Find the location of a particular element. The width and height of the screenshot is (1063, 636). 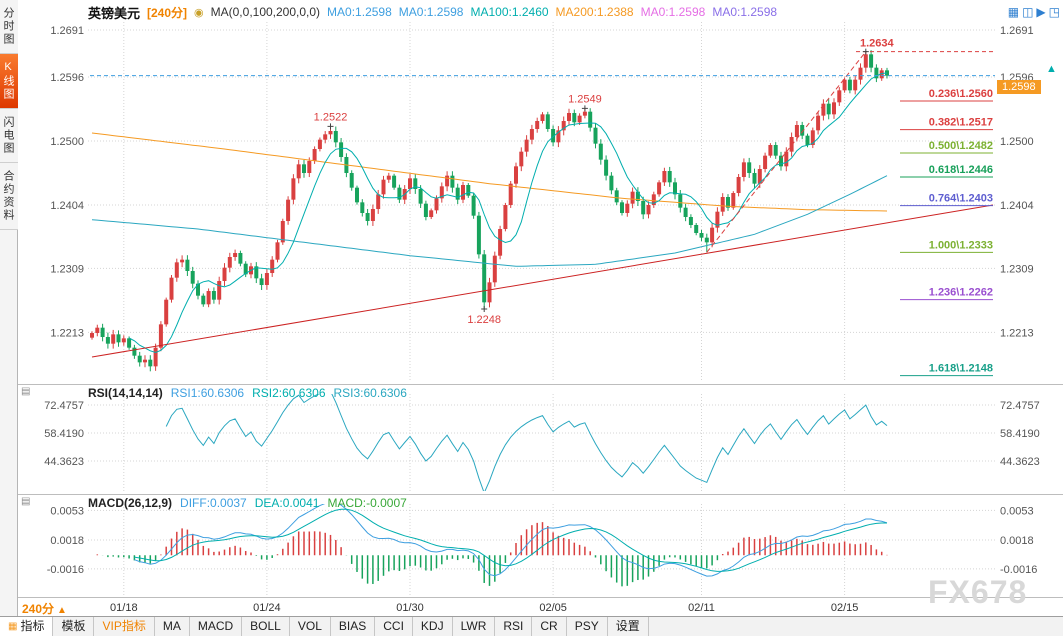

toolbar-tab-BOLL: BOLL is located at coordinates (266, 626).